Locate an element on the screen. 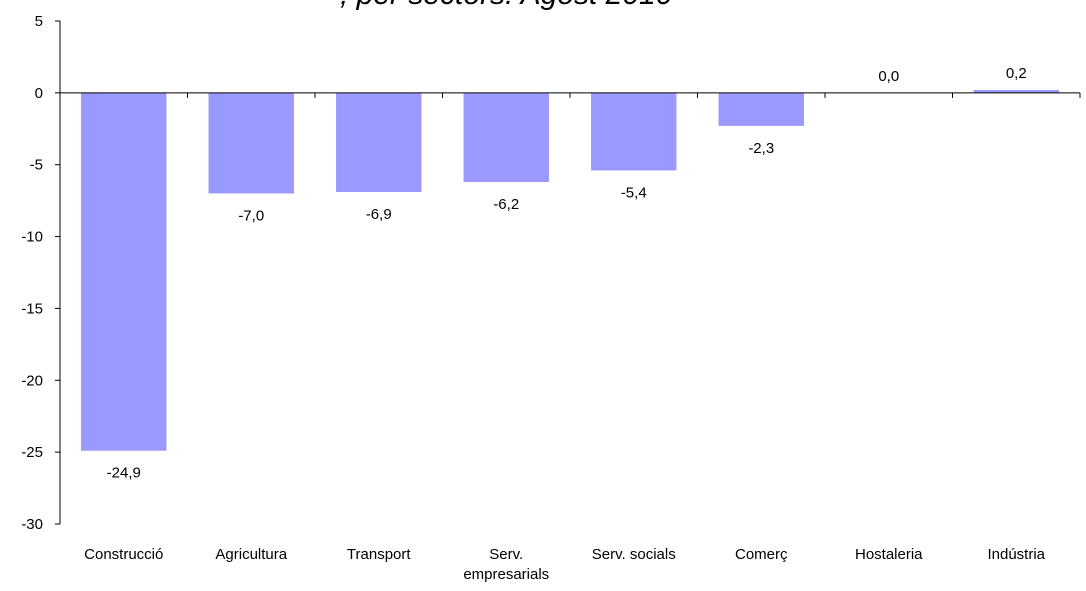 The width and height of the screenshot is (1086, 591). category-label: Indústria is located at coordinates (1016, 554).